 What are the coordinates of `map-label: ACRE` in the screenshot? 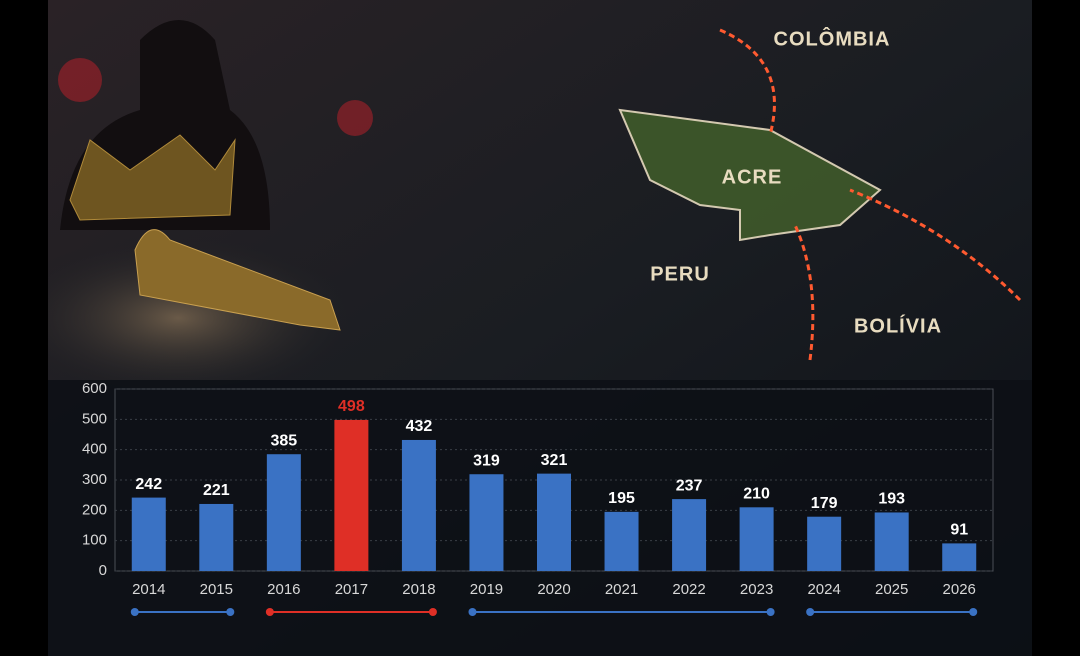 It's located at (752, 177).